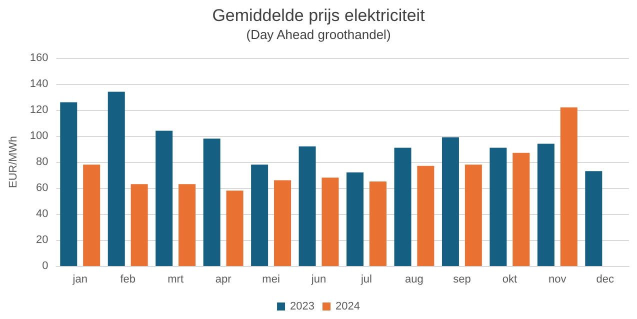 Image resolution: width=637 pixels, height=319 pixels. What do you see at coordinates (128, 280) in the screenshot?
I see `x-tick-label: feb` at bounding box center [128, 280].